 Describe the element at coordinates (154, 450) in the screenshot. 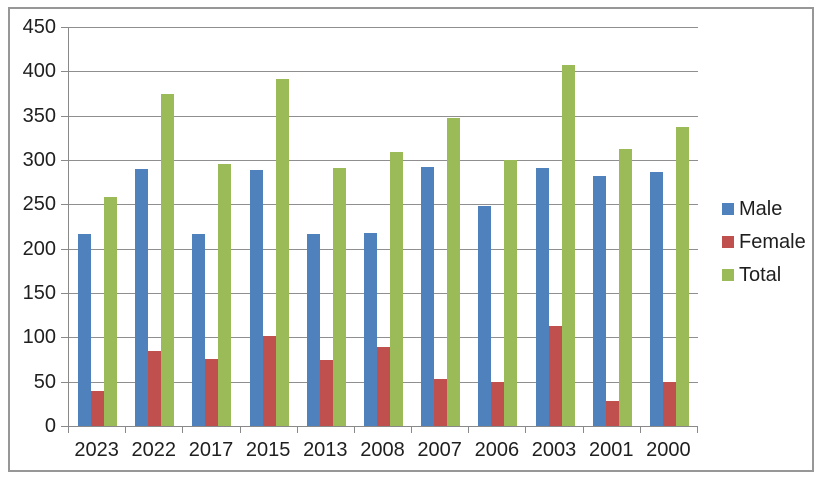

I see `x-axis-label-2022: 2022` at that location.